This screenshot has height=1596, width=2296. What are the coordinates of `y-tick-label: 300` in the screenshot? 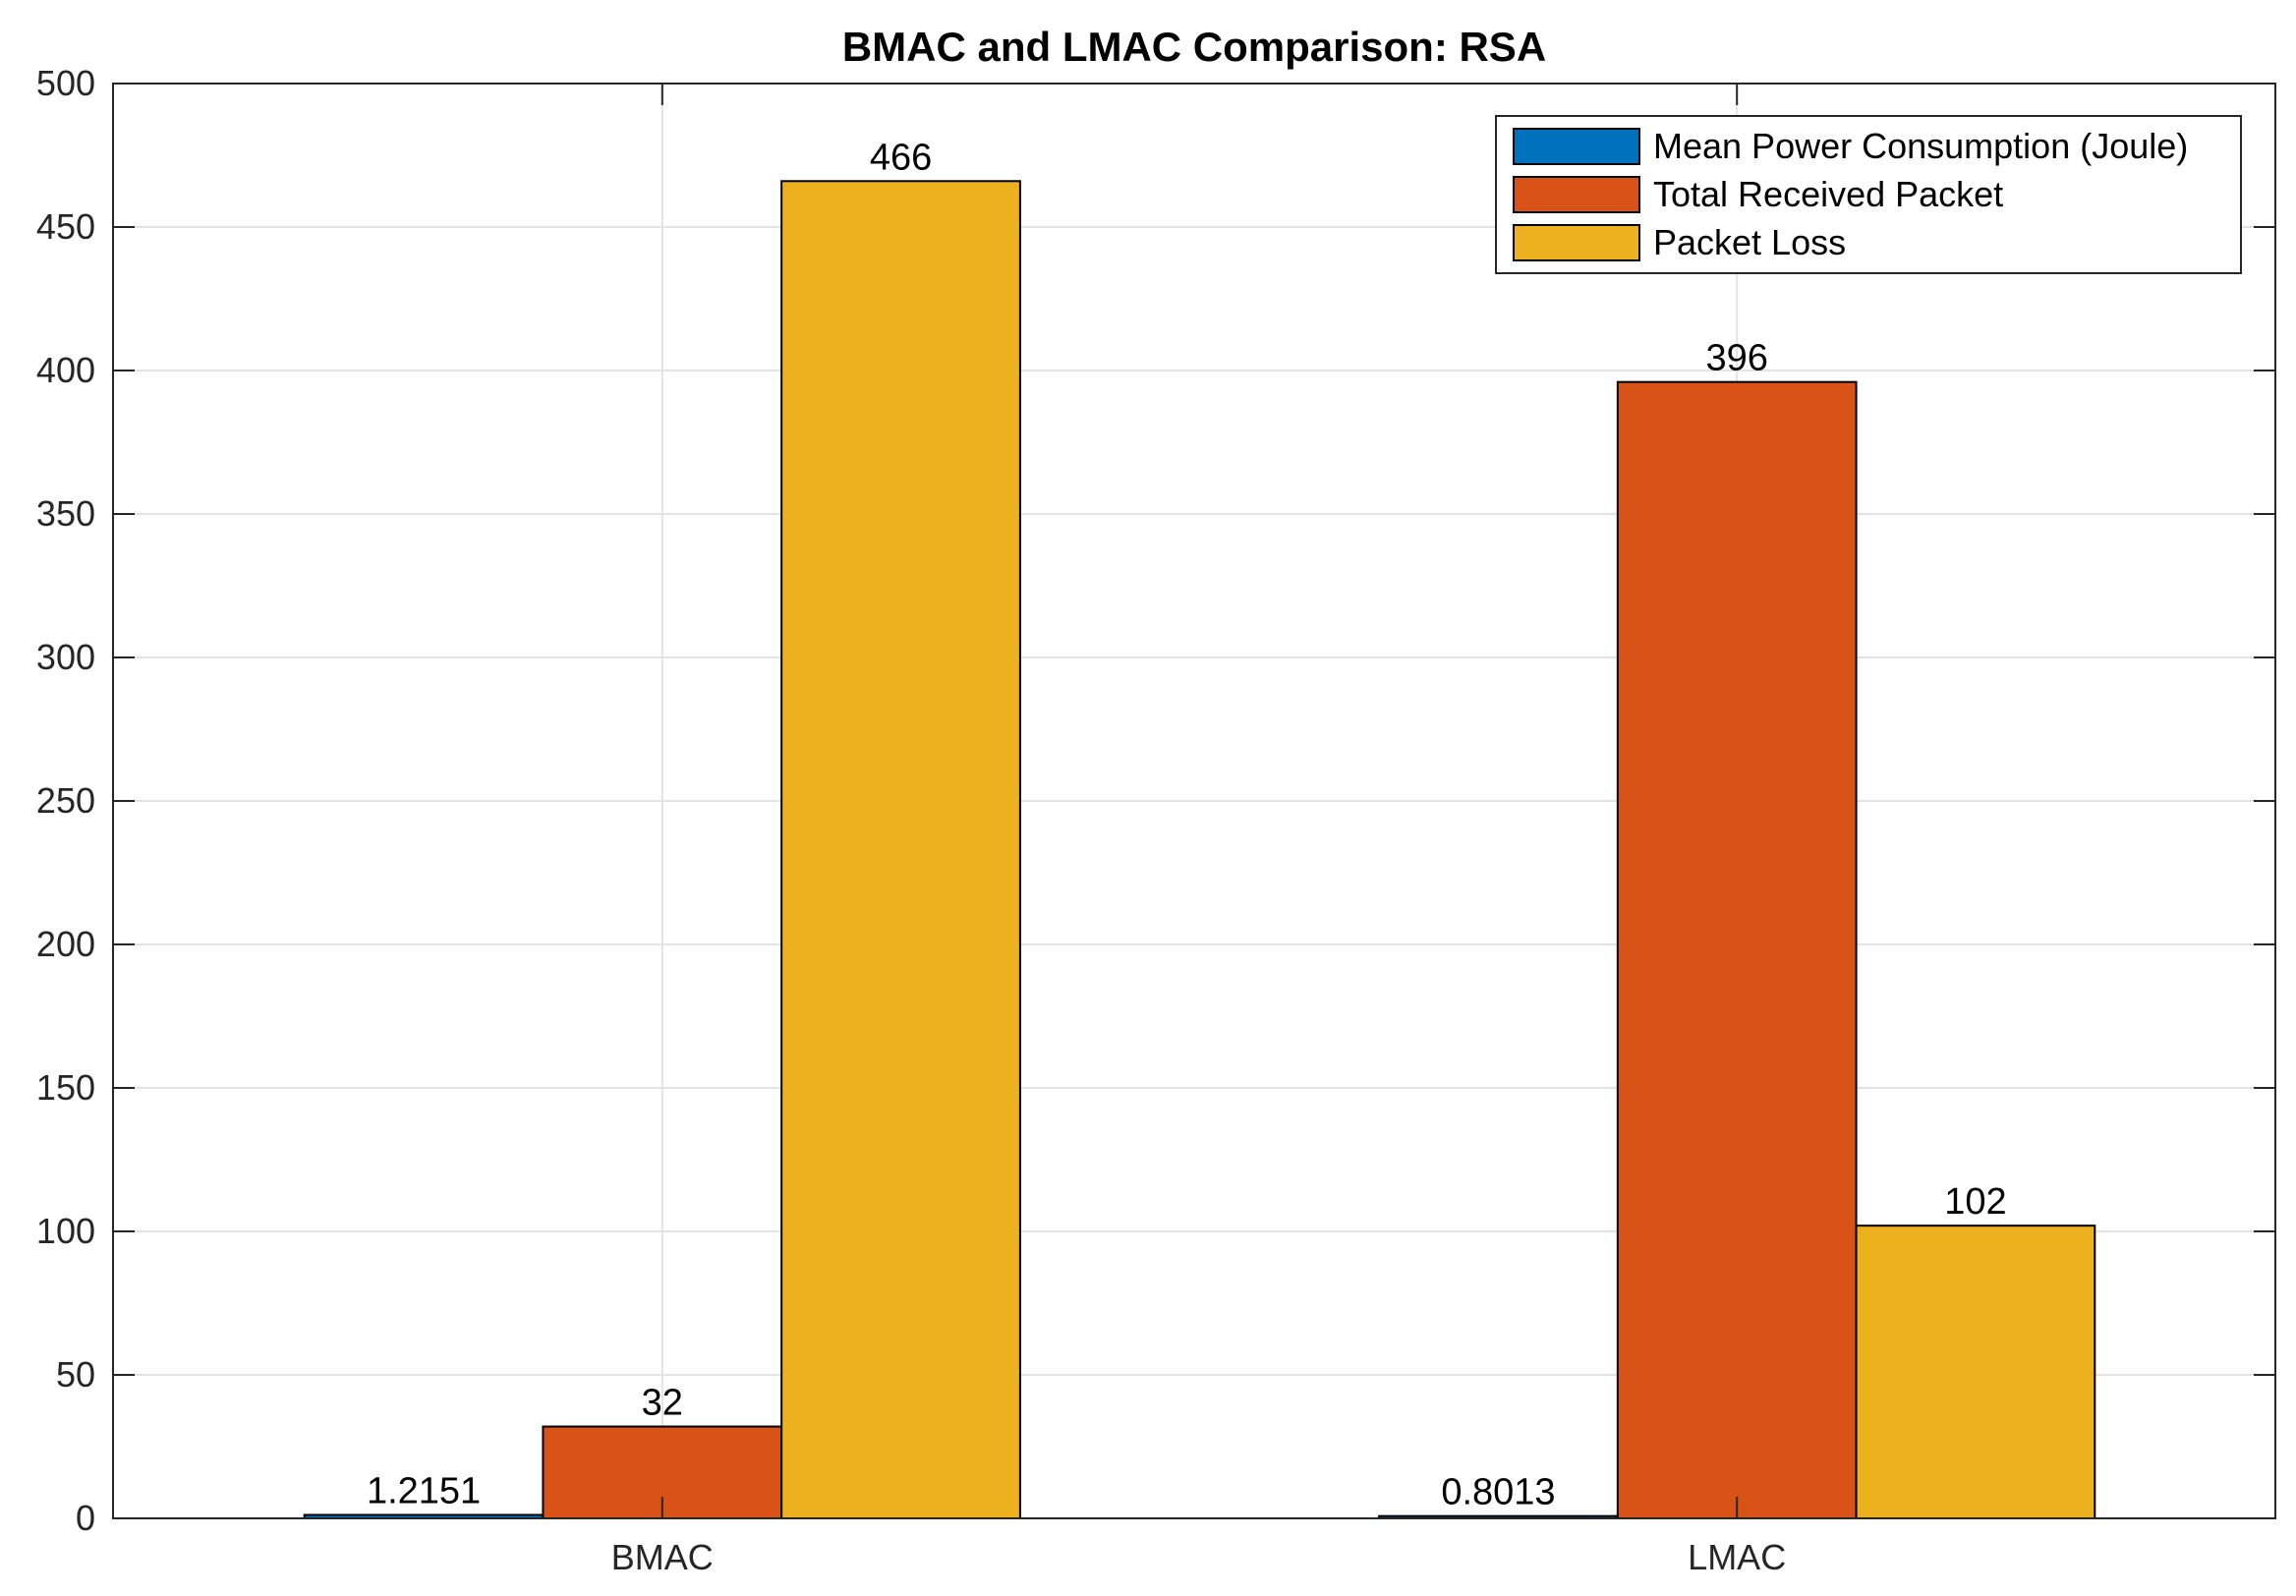 It's located at (65, 657).